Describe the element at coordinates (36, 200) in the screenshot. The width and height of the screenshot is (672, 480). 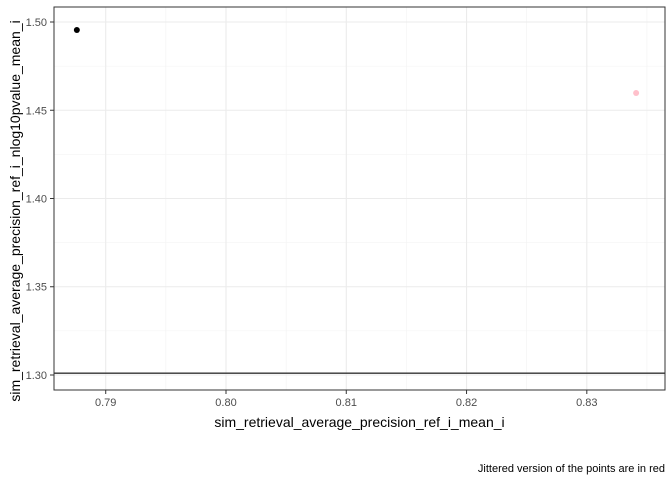
I see `y-tick-label: 1.40` at that location.